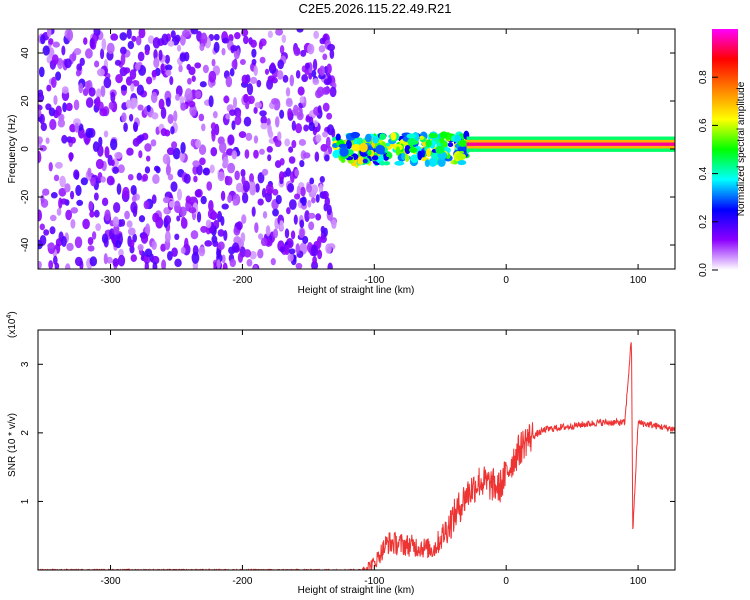 The image size is (750, 600). I want to click on spectrogram-y-tick-label: 0, so click(25, 149).